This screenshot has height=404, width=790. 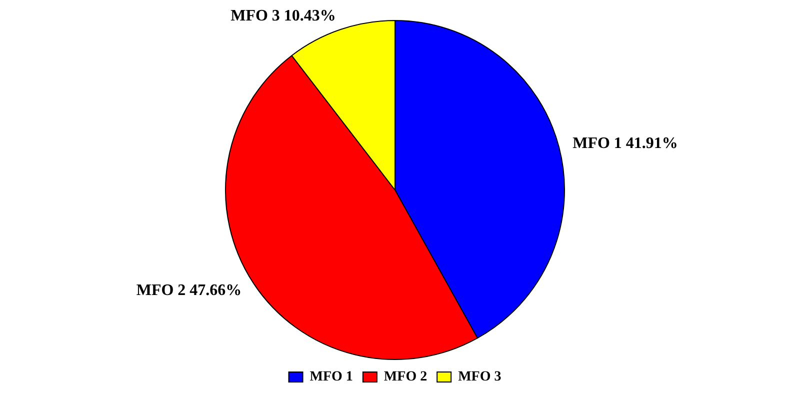 What do you see at coordinates (480, 377) in the screenshot?
I see `legend-label: MFO 3` at bounding box center [480, 377].